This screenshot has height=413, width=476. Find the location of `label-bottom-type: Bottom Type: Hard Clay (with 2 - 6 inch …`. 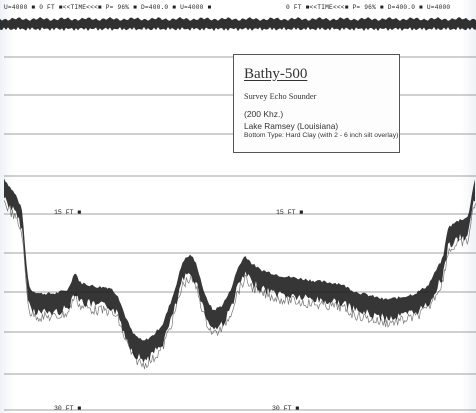

label-bottom-type: Bottom Type: Hard Clay (with 2 - 6 inch … is located at coordinates (321, 135).